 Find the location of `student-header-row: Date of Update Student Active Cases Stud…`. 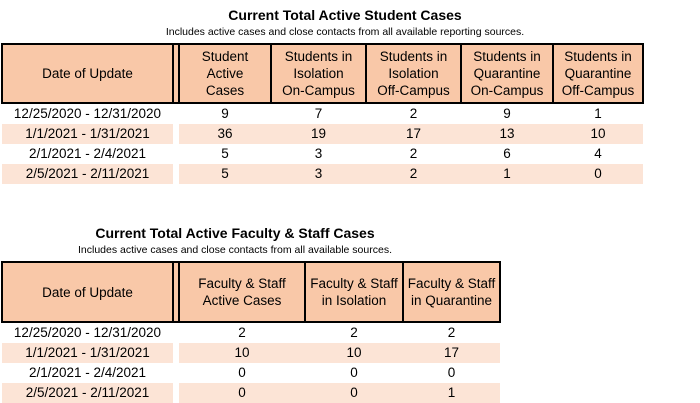

student-header-row: Date of Update Student Active Cases Stud… is located at coordinates (322, 73).